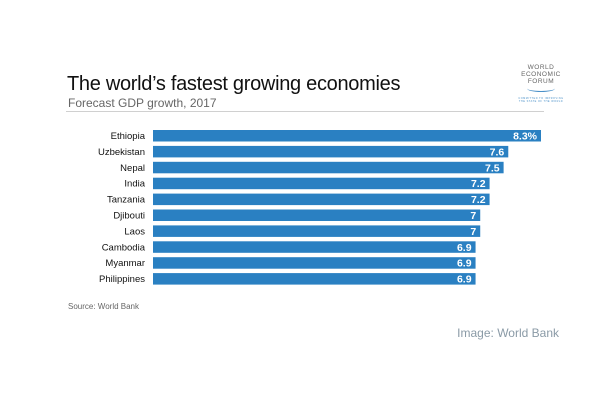 The image size is (600, 400). Describe the element at coordinates (525, 137) in the screenshot. I see `data-label: 8.3%` at that location.